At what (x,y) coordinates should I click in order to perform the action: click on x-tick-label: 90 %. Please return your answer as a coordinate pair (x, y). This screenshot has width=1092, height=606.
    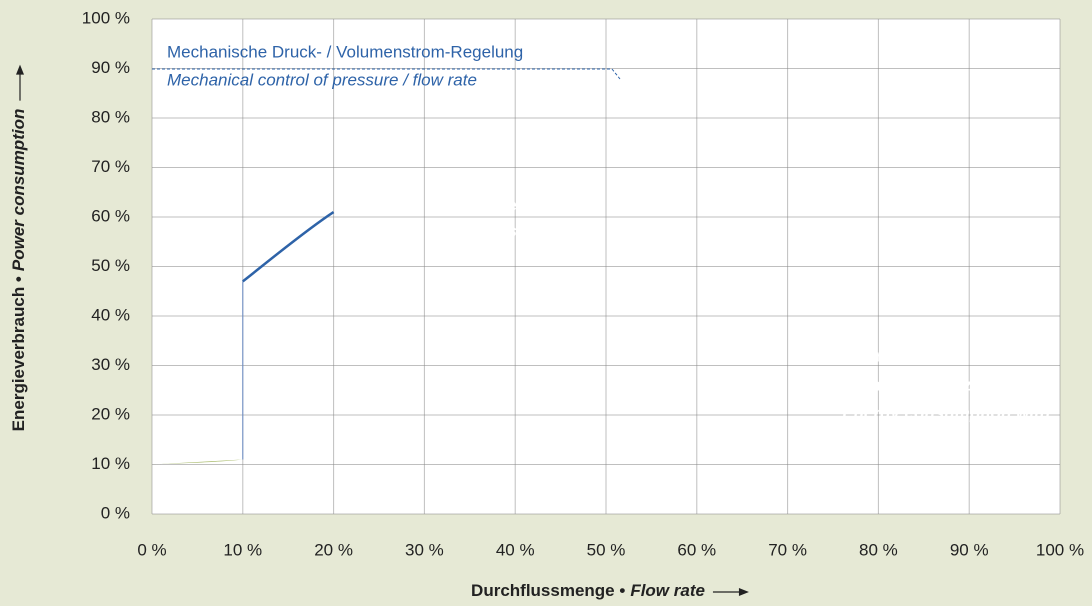
    Looking at the image, I should click on (969, 549).